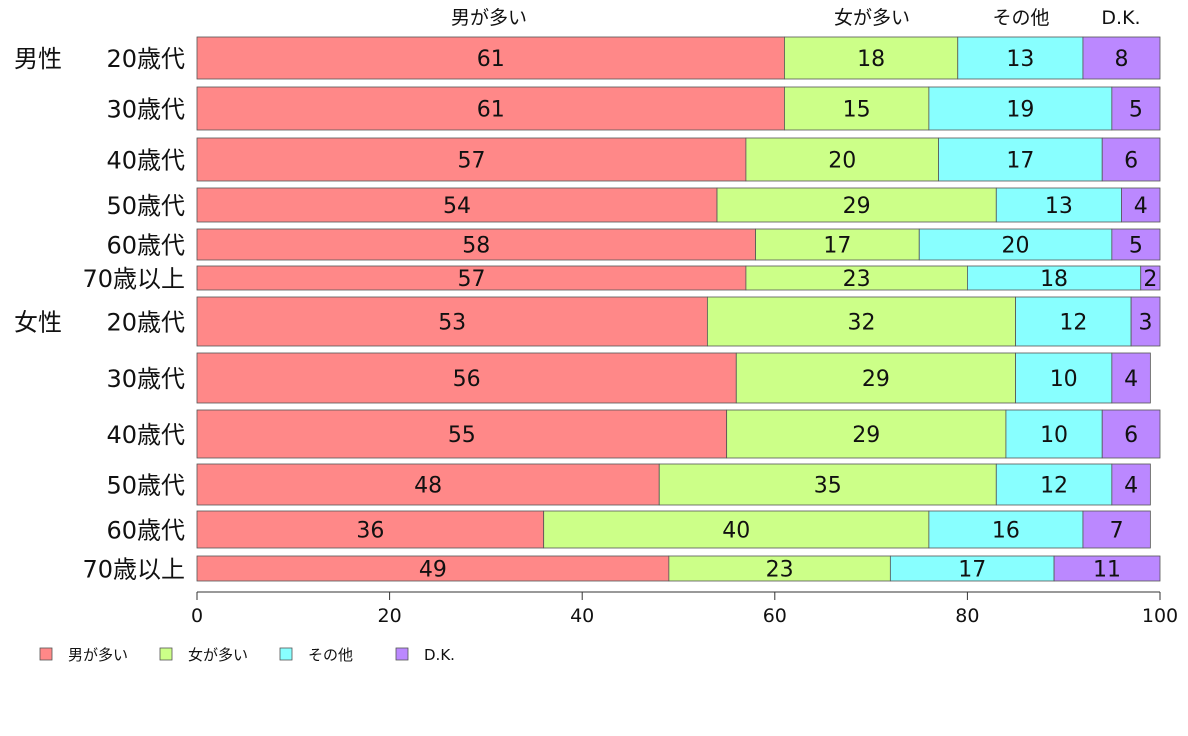  Describe the element at coordinates (684, 609) in the screenshot. I see `x-axis: 0 20 40 60 80 100` at that location.